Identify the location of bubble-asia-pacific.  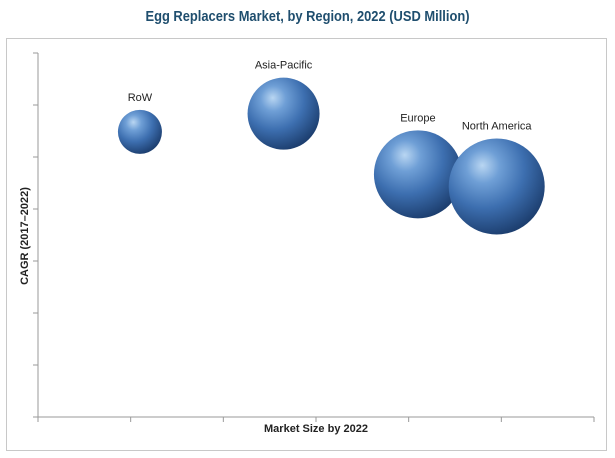
(283, 113).